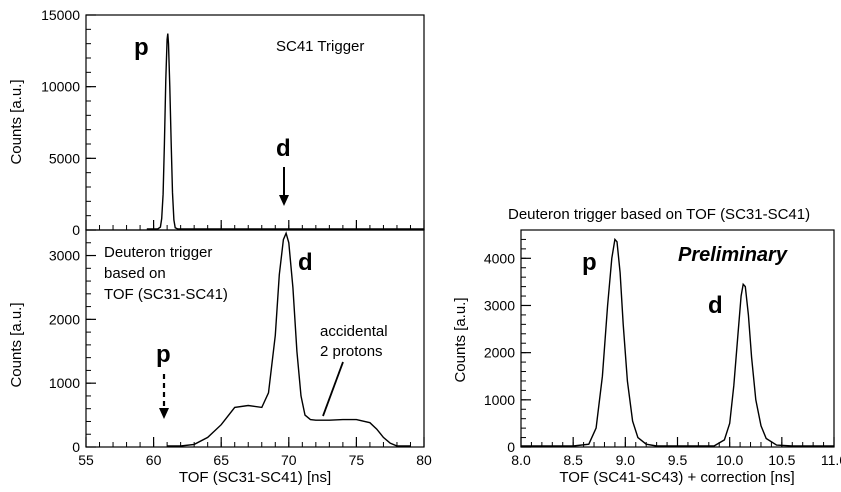  Describe the element at coordinates (158, 252) in the screenshot. I see `trigger-annotation-line1: Deuteron trigger` at that location.